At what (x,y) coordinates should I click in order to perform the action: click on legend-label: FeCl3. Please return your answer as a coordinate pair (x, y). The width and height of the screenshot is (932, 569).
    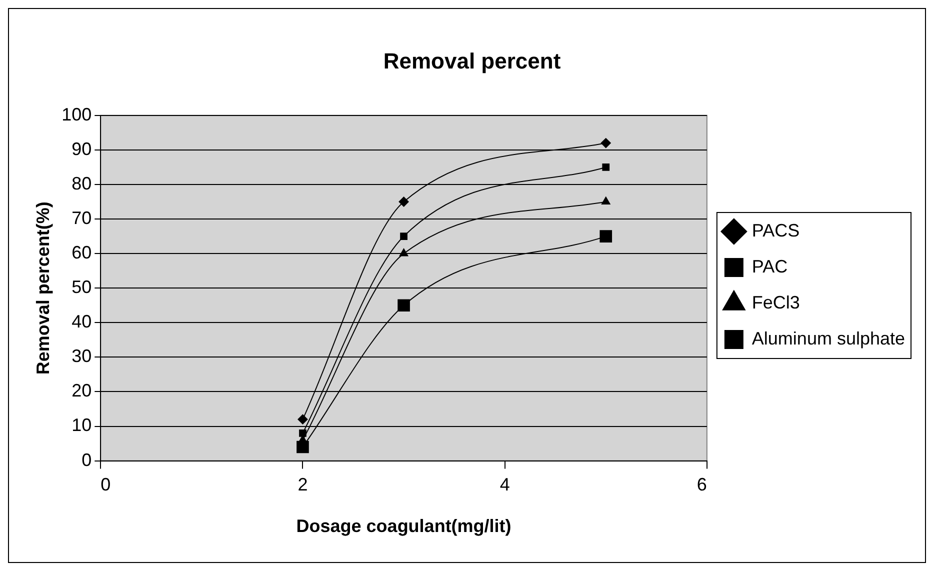
    Looking at the image, I should click on (776, 302).